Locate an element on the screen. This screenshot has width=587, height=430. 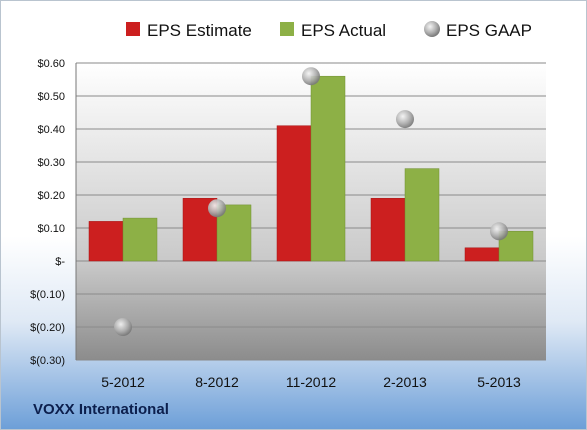
y-tick-label: $0.20 is located at coordinates (51, 196).